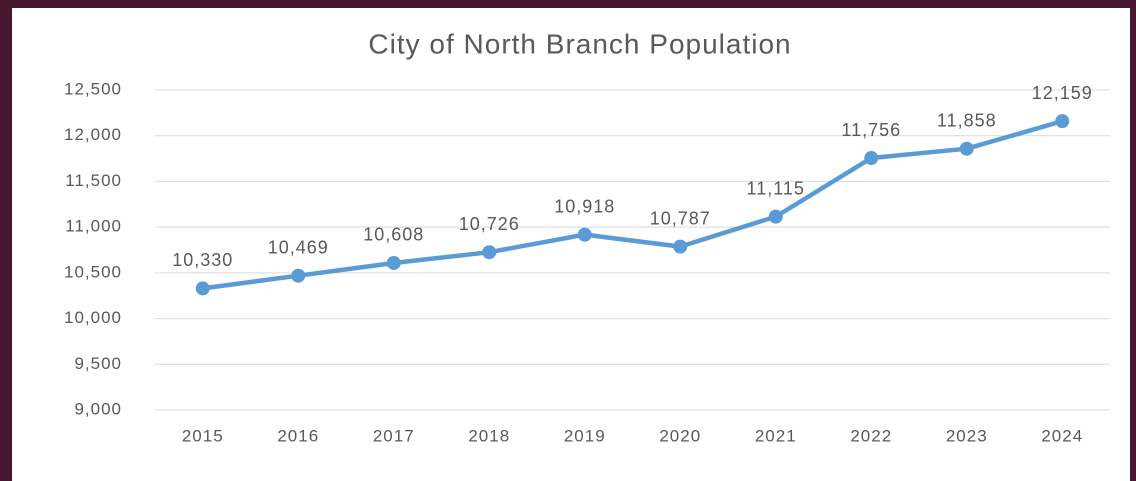 The height and width of the screenshot is (481, 1136). What do you see at coordinates (579, 43) in the screenshot?
I see `chart-title: City of North Branch Population` at bounding box center [579, 43].